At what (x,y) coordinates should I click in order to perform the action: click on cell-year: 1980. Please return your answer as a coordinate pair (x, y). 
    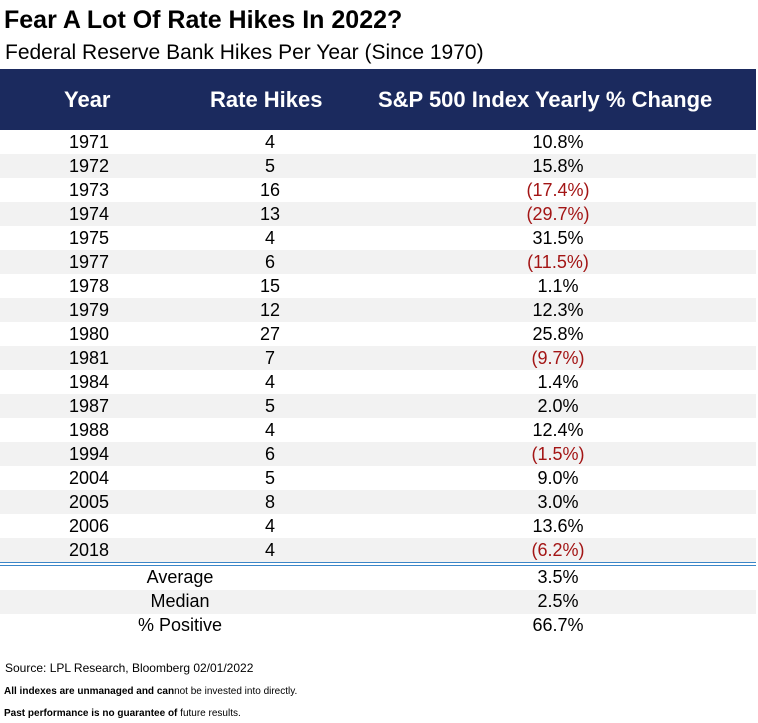
    Looking at the image, I should click on (89, 334).